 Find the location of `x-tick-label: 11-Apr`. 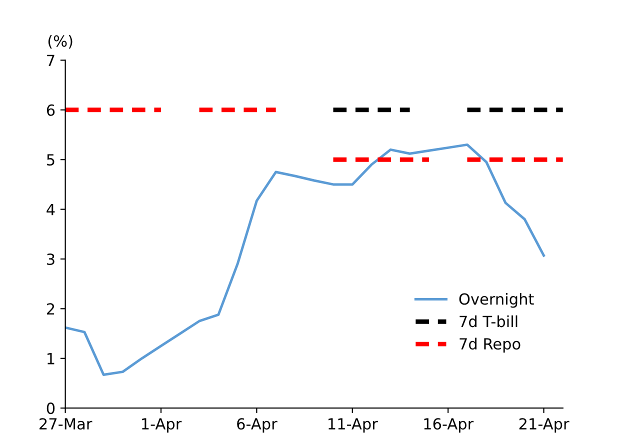

x-tick-label: 11-Apr is located at coordinates (353, 425).